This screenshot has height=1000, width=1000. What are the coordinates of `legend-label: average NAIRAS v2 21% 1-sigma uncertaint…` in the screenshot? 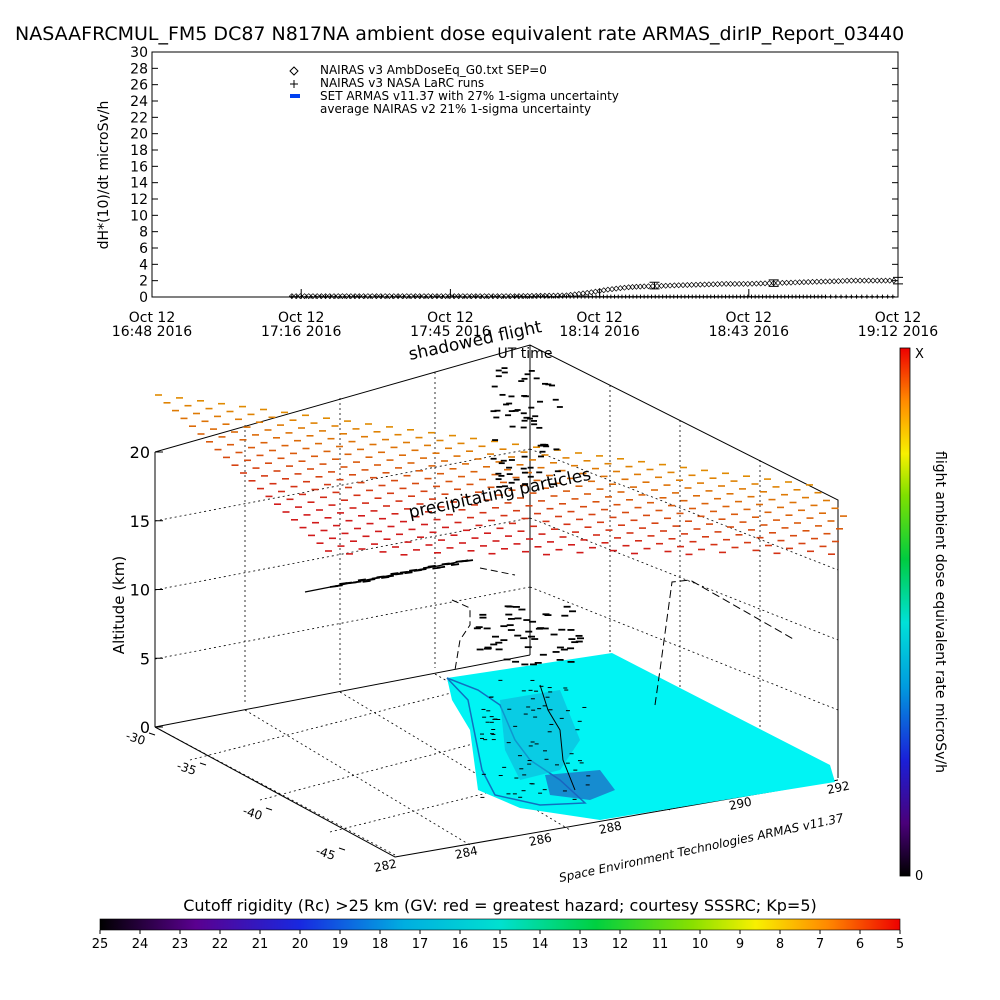 It's located at (455, 109).